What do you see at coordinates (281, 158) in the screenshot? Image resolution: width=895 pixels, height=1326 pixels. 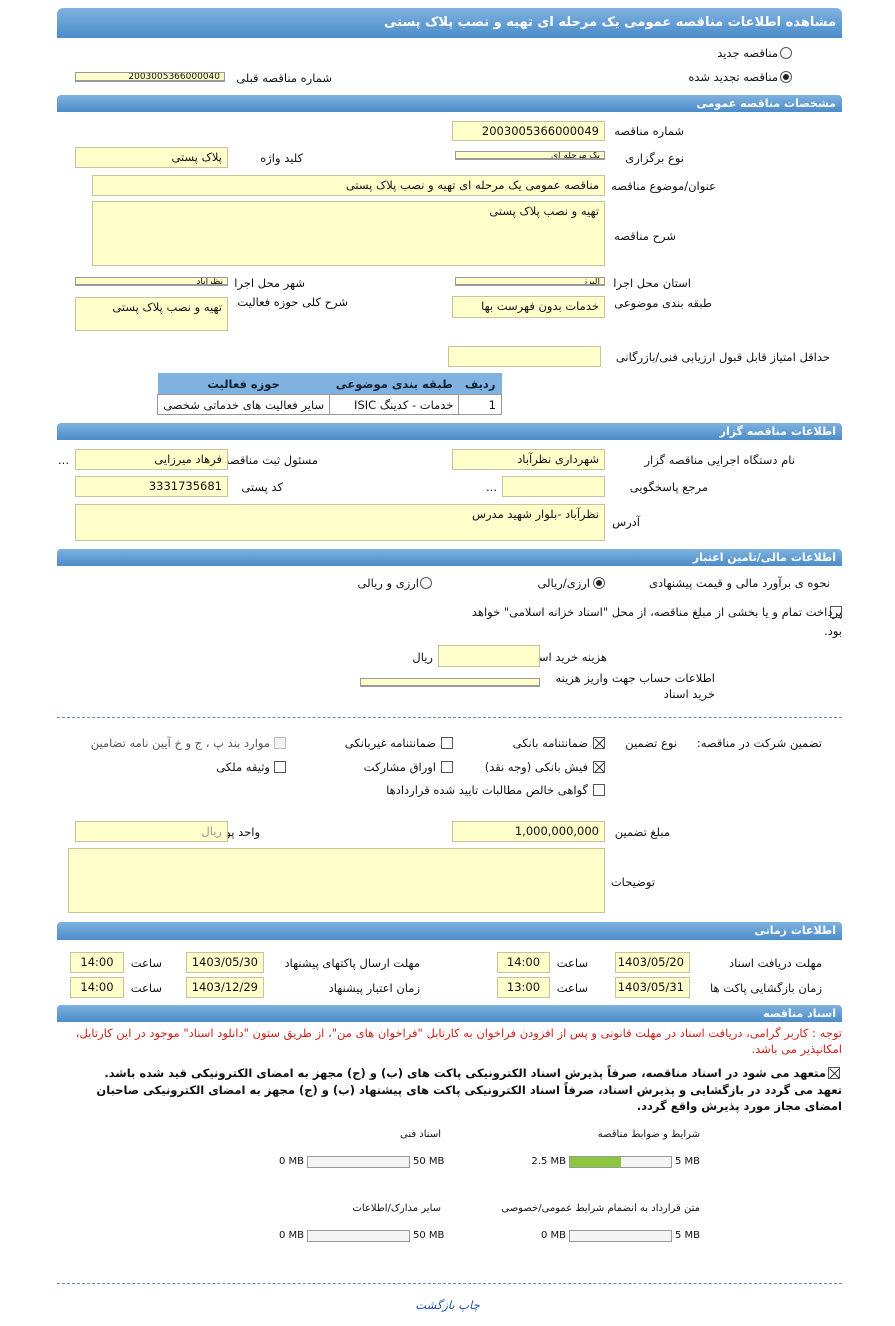 I see `label: کلید واژه` at bounding box center [281, 158].